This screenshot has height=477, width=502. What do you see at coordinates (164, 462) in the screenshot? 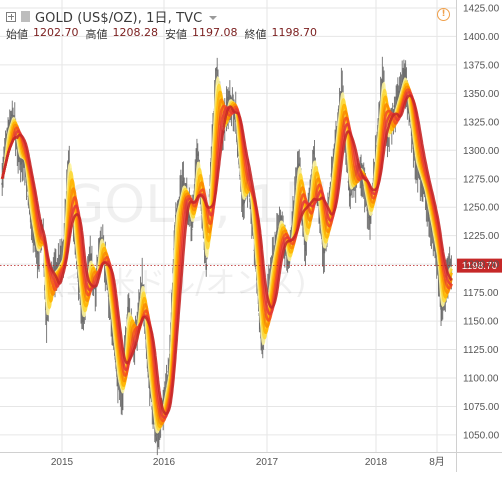
I see `x-tick-label: 2016` at bounding box center [164, 462].